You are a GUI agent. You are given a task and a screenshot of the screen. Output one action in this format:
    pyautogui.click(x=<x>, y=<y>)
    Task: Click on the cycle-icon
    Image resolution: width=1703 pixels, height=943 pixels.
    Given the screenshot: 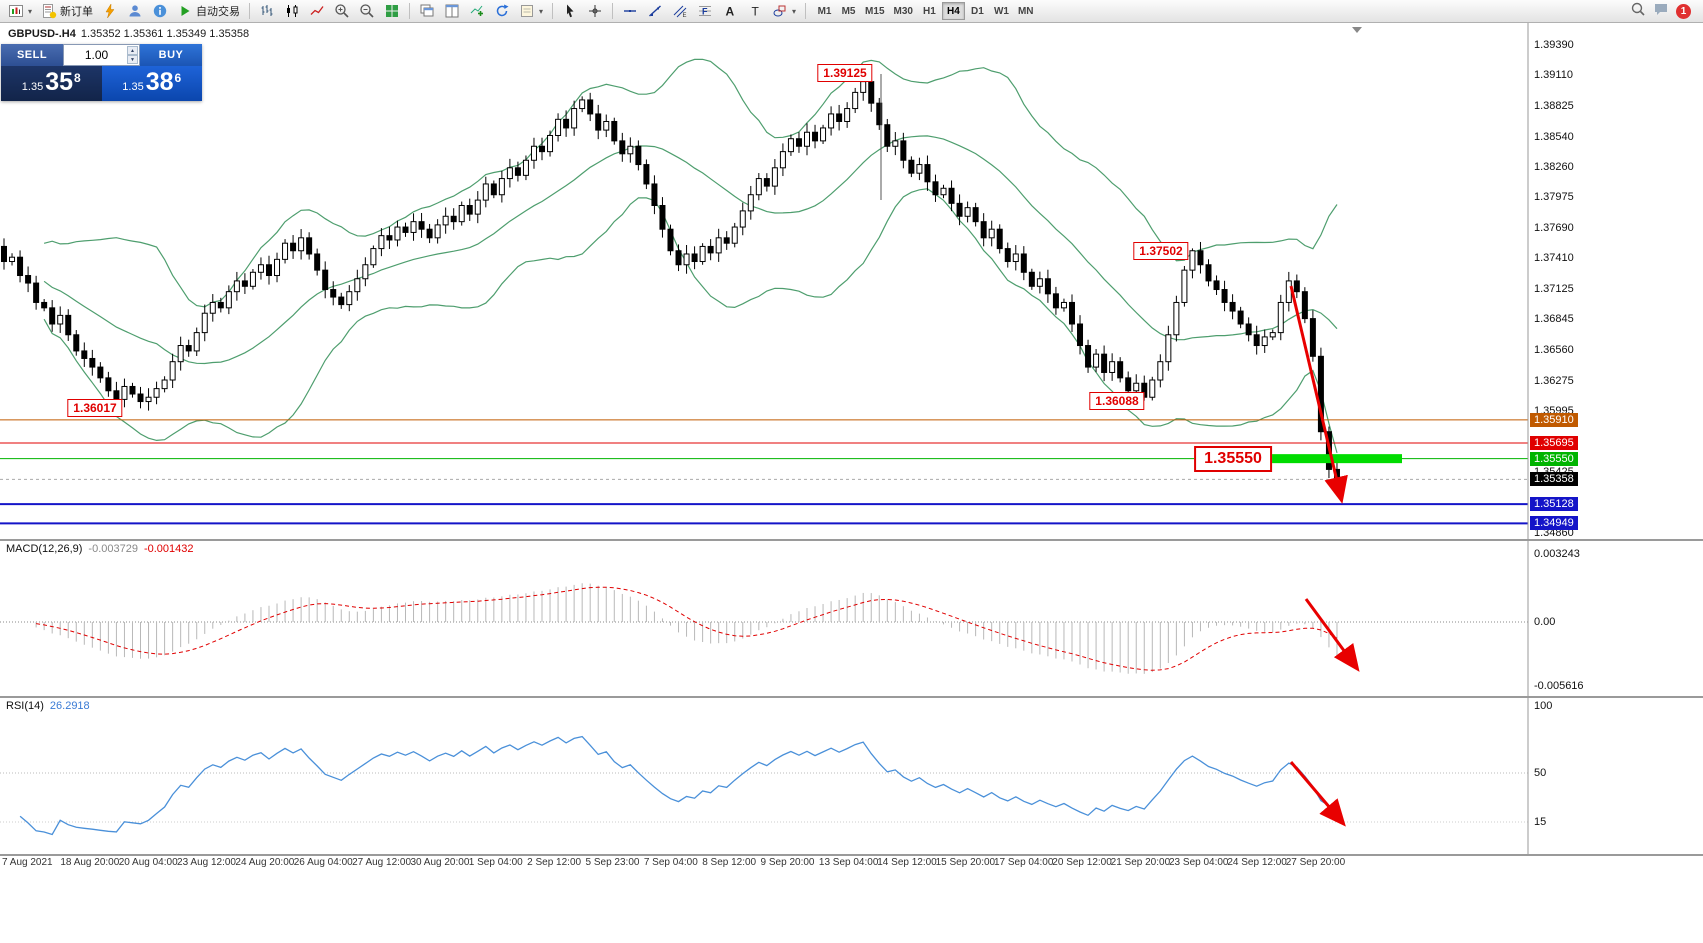 What is the action you would take?
    pyautogui.click(x=502, y=11)
    